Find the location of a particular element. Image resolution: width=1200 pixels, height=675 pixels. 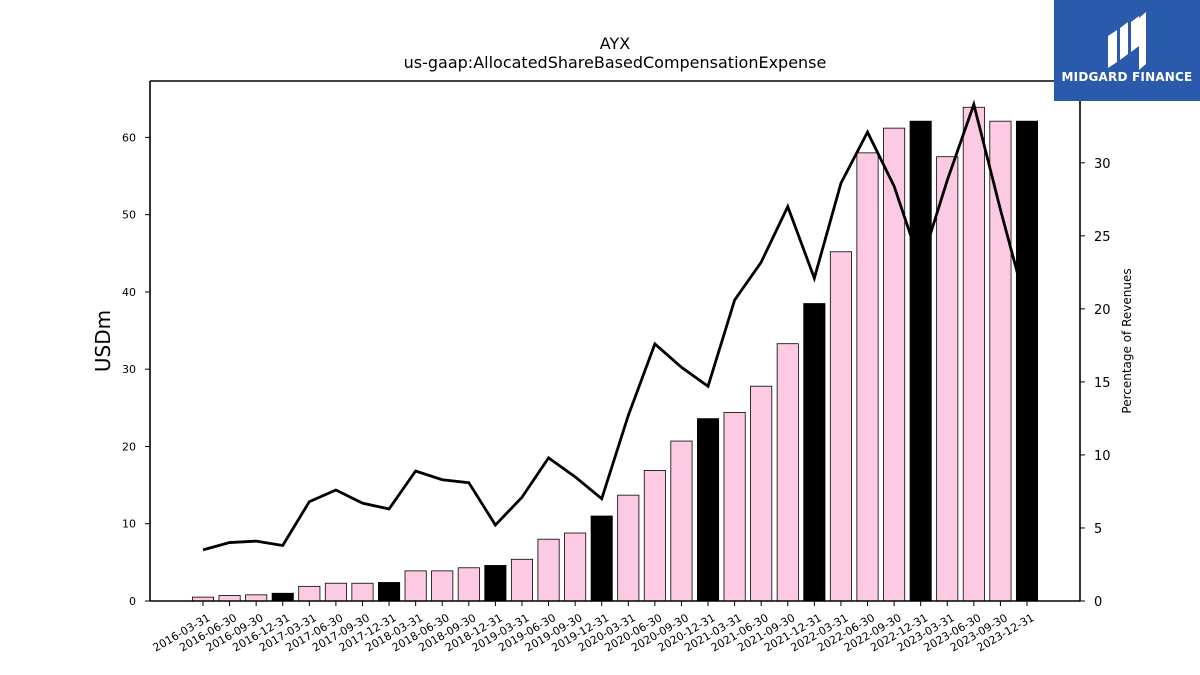

y2-tick-label: 10 is located at coordinates (1102, 456).